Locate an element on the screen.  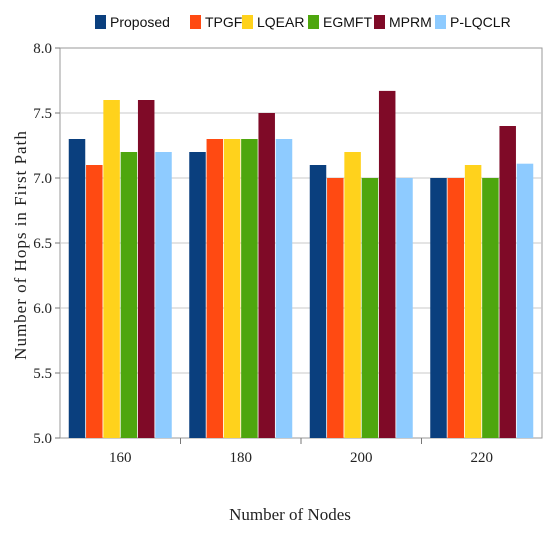
x-axis: 160 180 200 220 is located at coordinates (301, 452).